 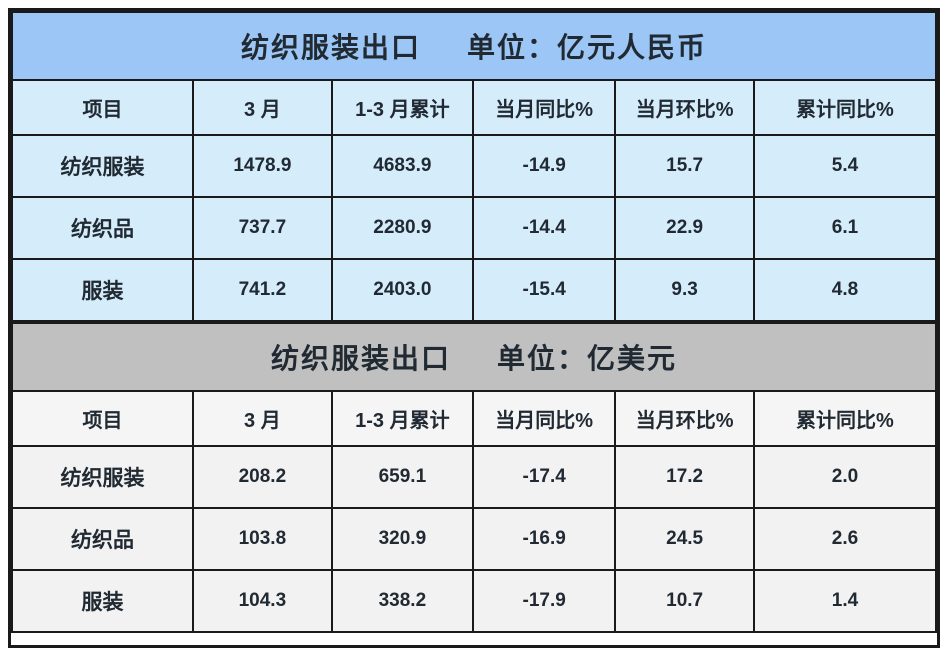 I want to click on rmb-table-title-cell: 纺织服装出口 单位：亿元人民币, so click(x=474, y=46).